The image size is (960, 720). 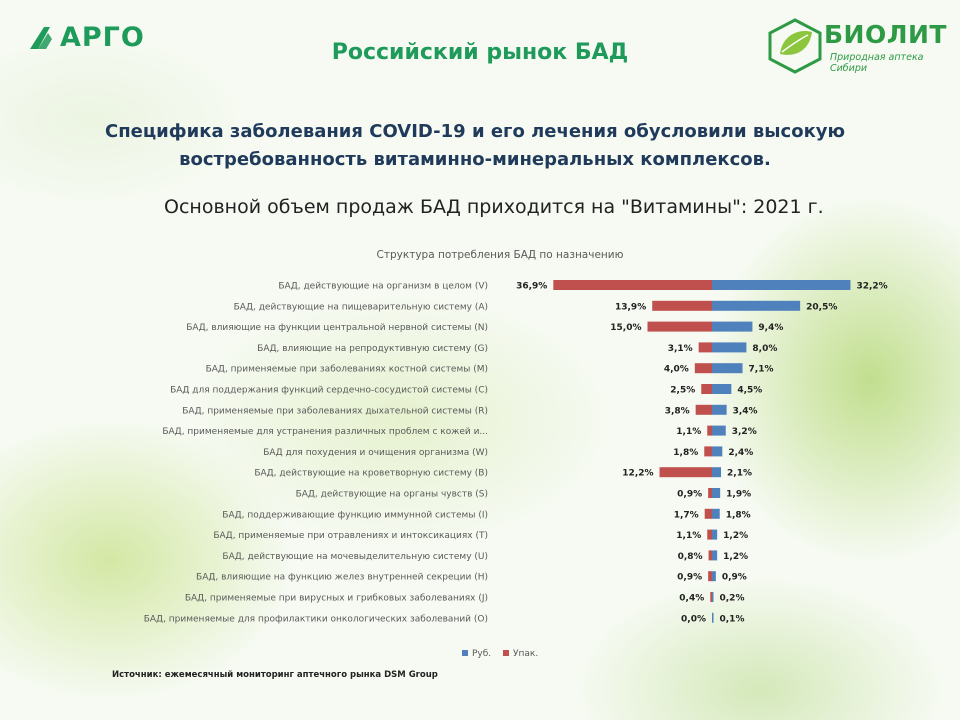 What do you see at coordinates (685, 453) in the screenshot?
I see `data-label-pack: 1,8%` at bounding box center [685, 453].